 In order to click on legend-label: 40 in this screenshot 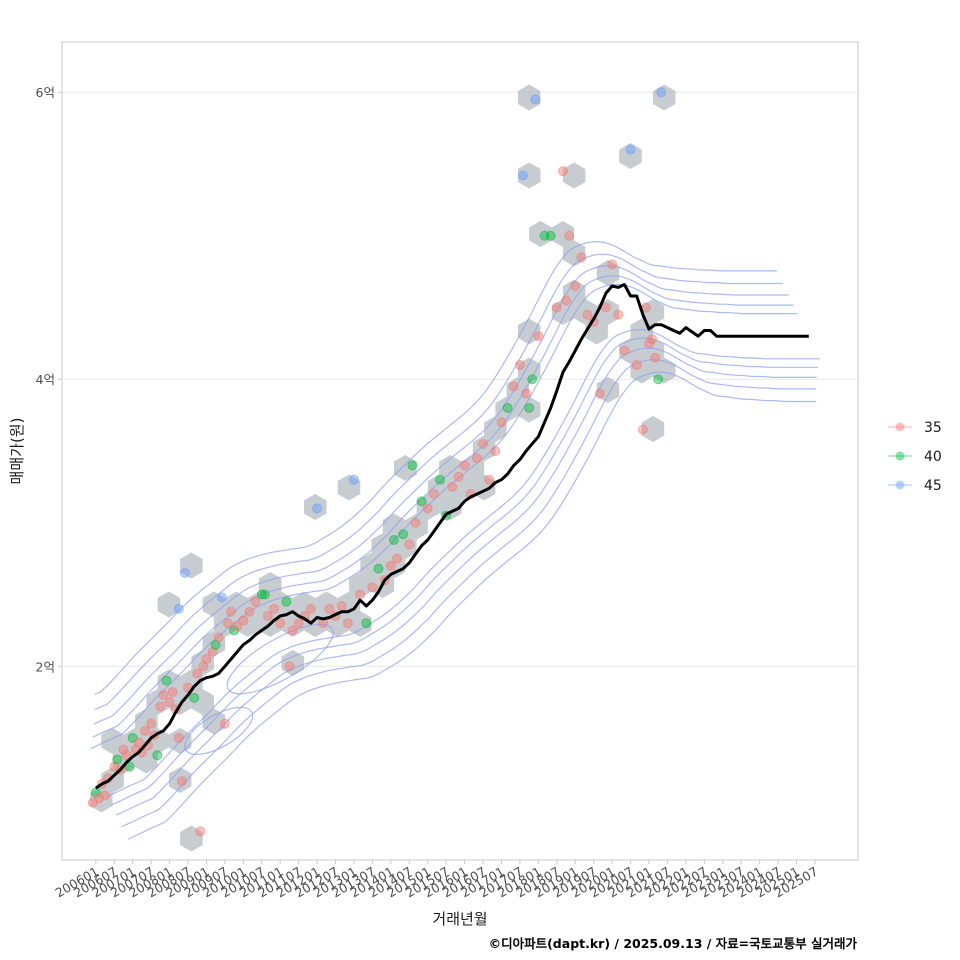, I will do `click(933, 457)`.